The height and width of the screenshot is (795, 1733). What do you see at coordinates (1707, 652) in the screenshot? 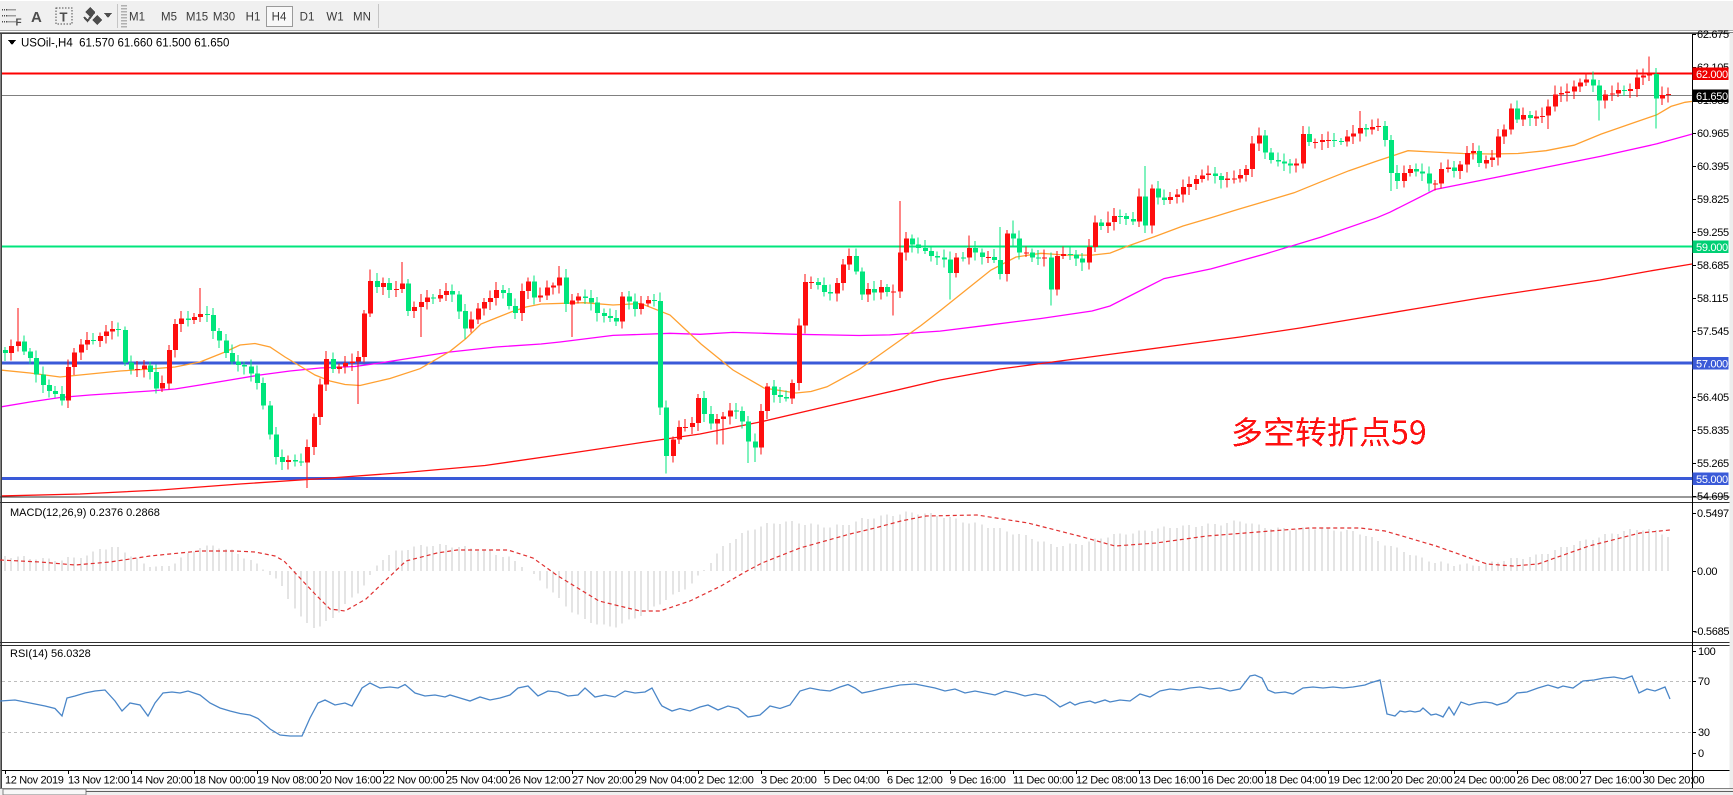
I see `svg-text: 100` at bounding box center [1707, 652].